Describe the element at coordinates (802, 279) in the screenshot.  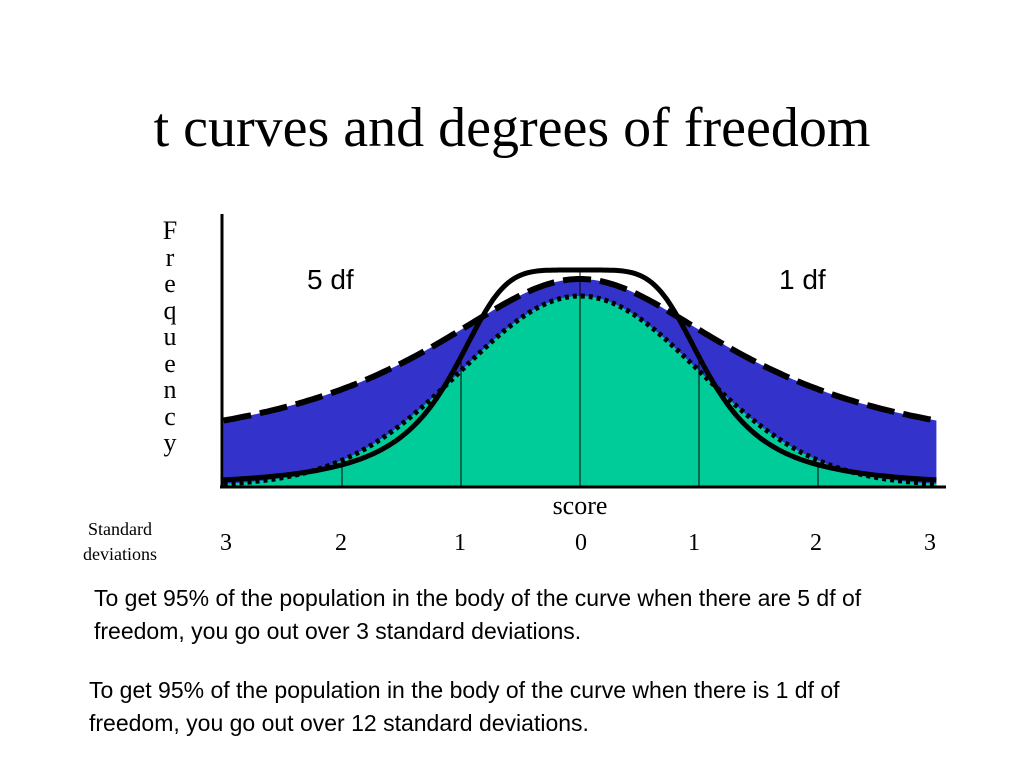
I see `curve-label-1df: 1 df` at that location.